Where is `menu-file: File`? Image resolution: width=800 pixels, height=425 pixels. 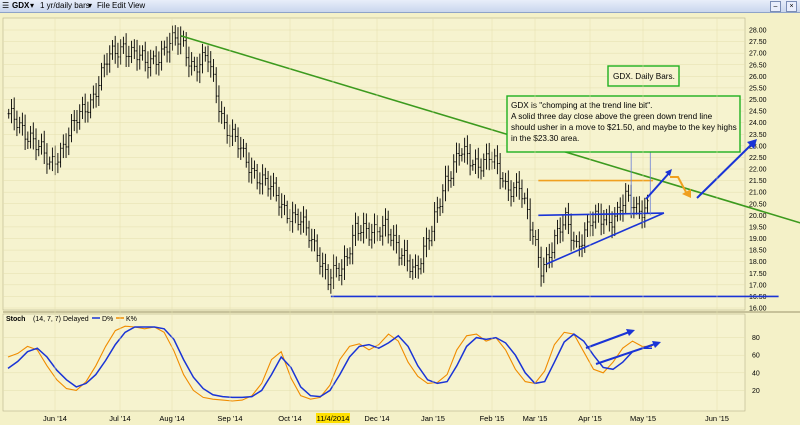
menu-file: File is located at coordinates (103, 5).